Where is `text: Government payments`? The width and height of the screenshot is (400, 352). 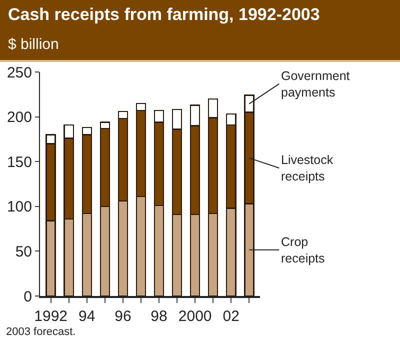
text: Government payments is located at coordinates (315, 84).